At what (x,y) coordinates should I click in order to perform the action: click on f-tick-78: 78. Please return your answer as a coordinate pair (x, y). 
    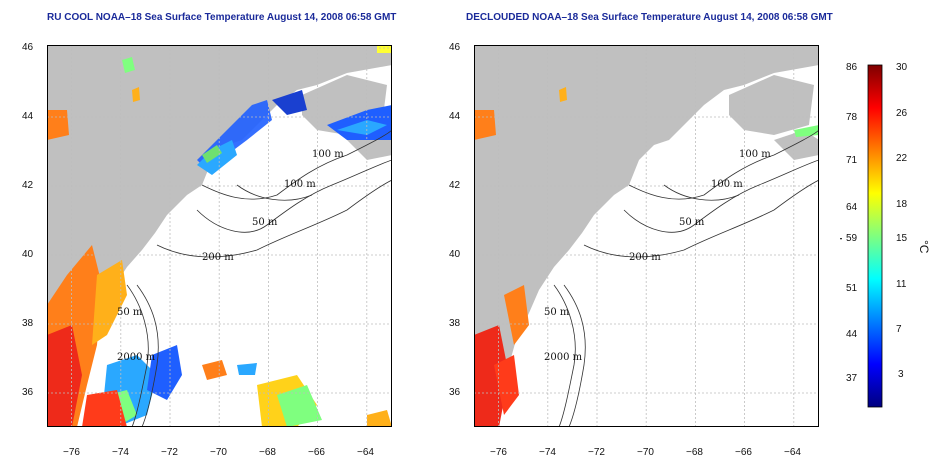
    Looking at the image, I should click on (852, 117).